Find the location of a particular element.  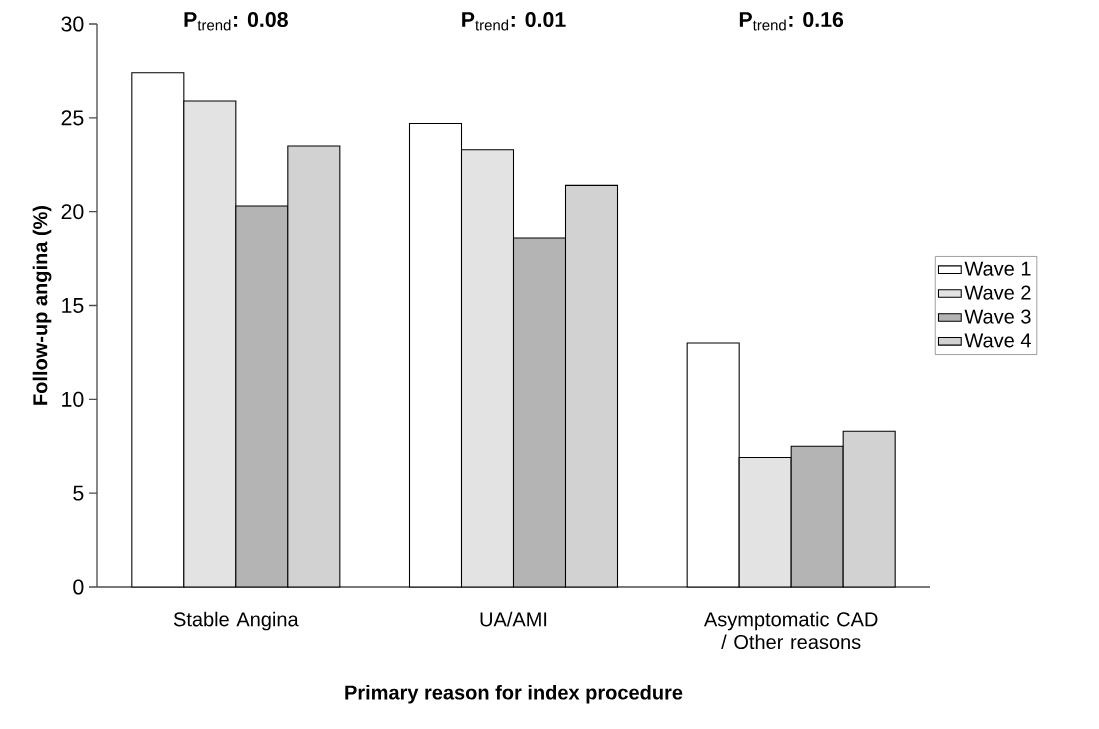

legend-label: Wave 2 is located at coordinates (997, 292).